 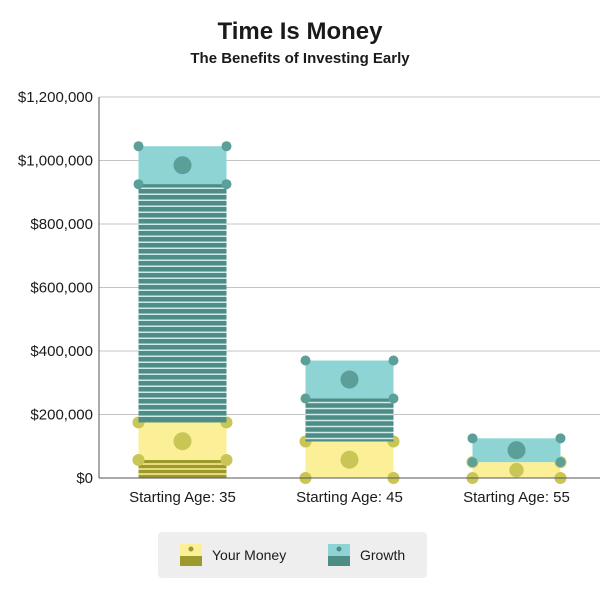 I want to click on x-tick-label: Starting Age: 55, so click(x=516, y=497).